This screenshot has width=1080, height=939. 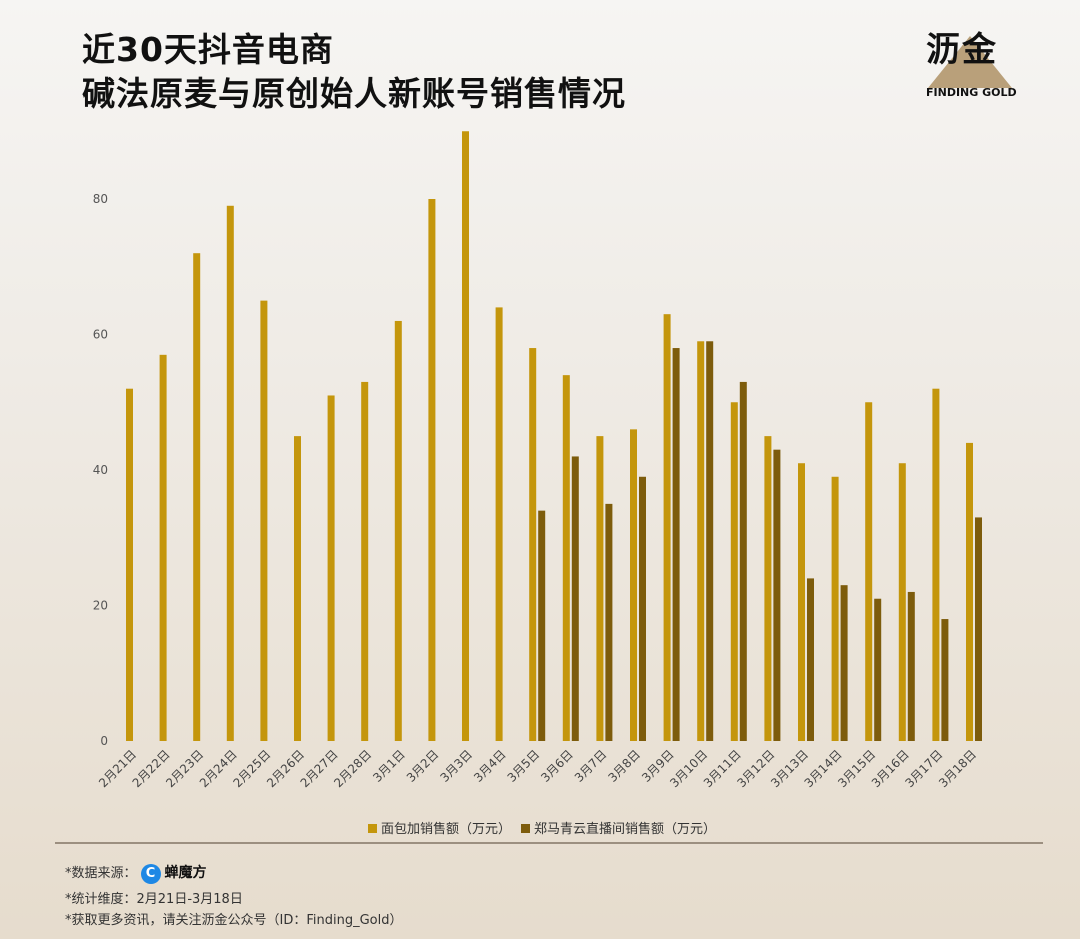 I want to click on x-tick-label: 3月6日, so click(x=557, y=766).